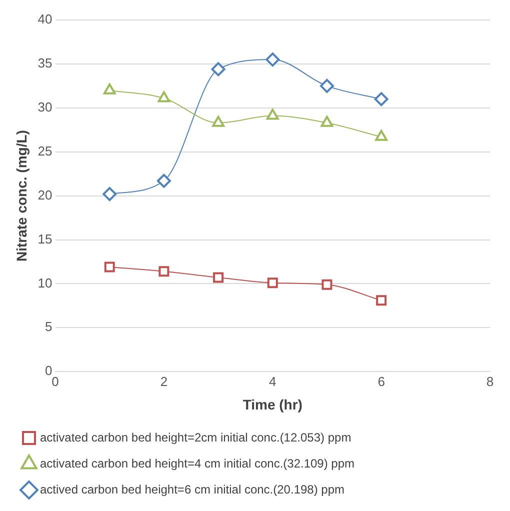 This screenshot has width=510, height=511. Describe the element at coordinates (197, 463) in the screenshot. I see `legend-label: activated carbon bed height=4 cm initial conc.(32.109) ppm` at that location.